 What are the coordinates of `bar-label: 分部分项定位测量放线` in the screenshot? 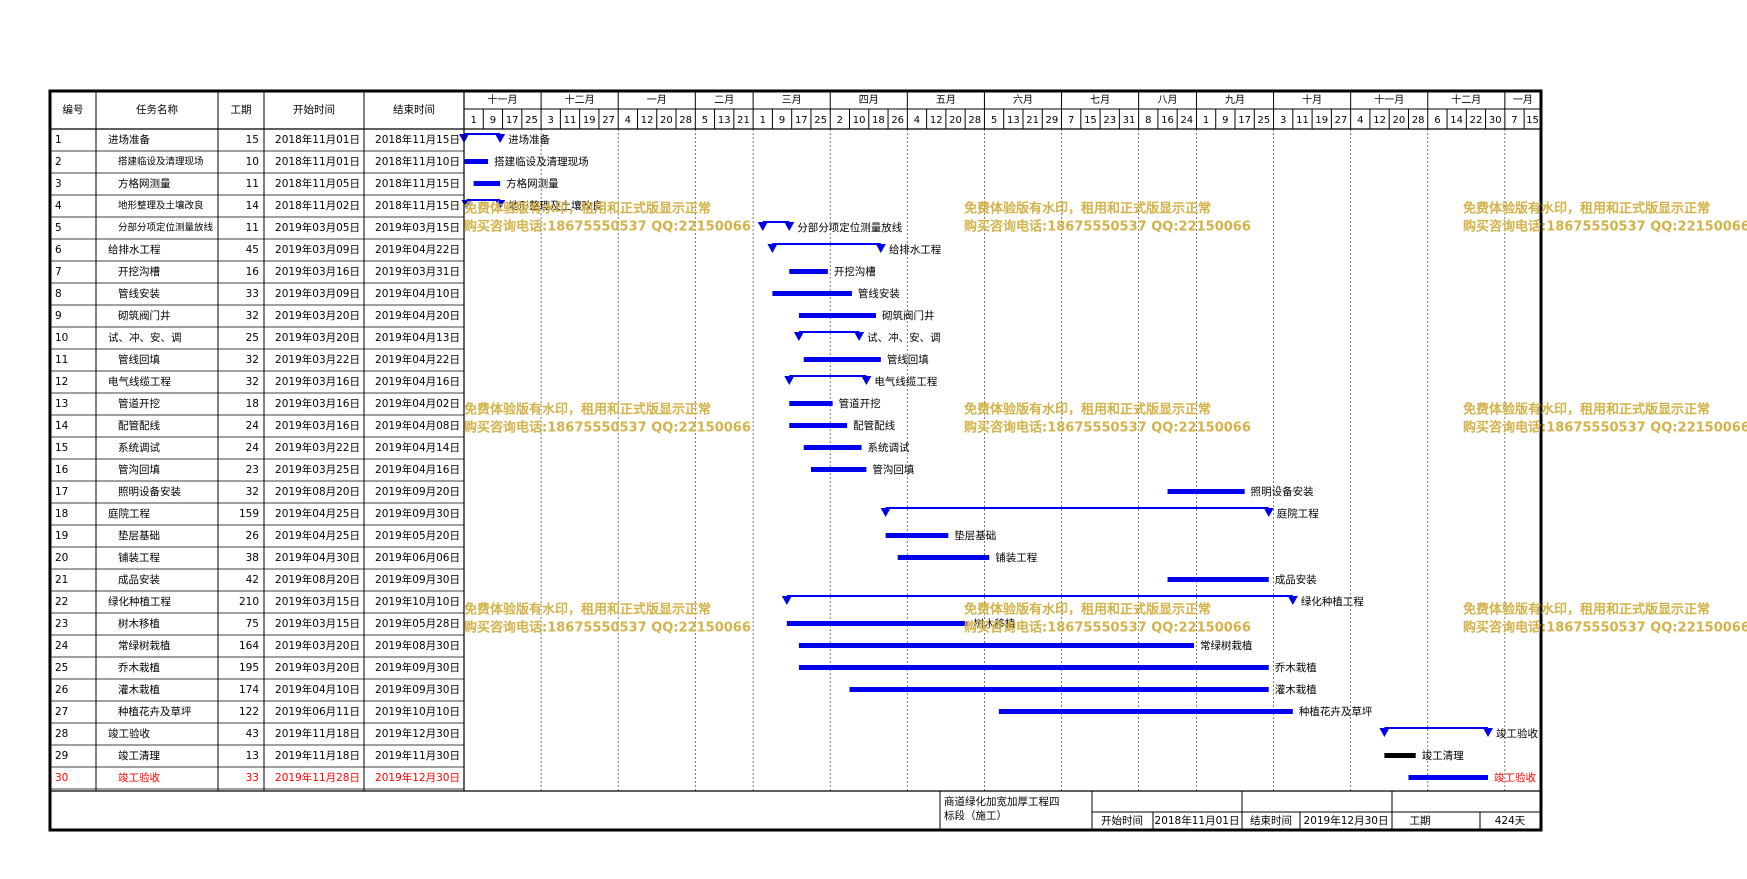 It's located at (849, 227).